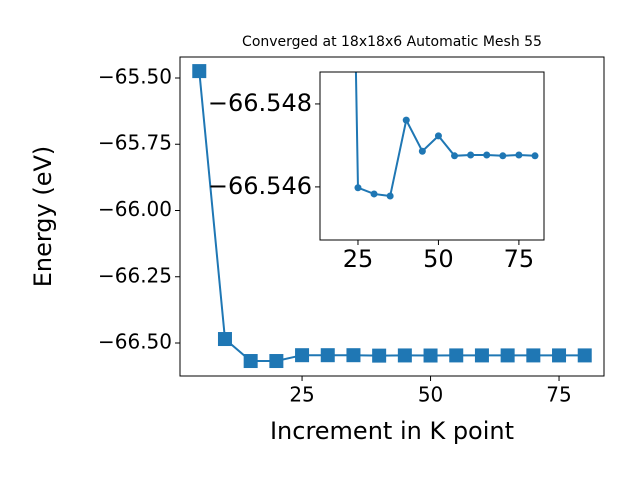 The image size is (640, 480). I want to click on y-tick-label: −66.50, so click(135, 342).